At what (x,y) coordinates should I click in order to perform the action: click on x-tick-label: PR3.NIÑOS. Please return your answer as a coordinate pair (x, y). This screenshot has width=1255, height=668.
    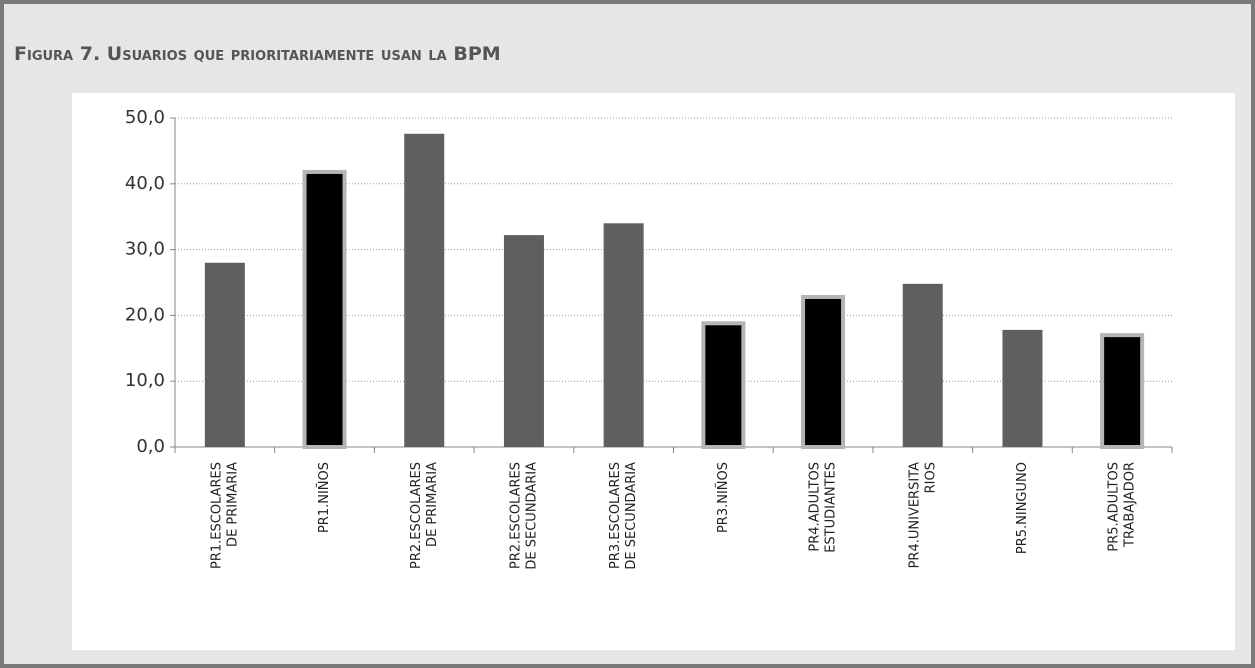
    Looking at the image, I should click on (723, 497).